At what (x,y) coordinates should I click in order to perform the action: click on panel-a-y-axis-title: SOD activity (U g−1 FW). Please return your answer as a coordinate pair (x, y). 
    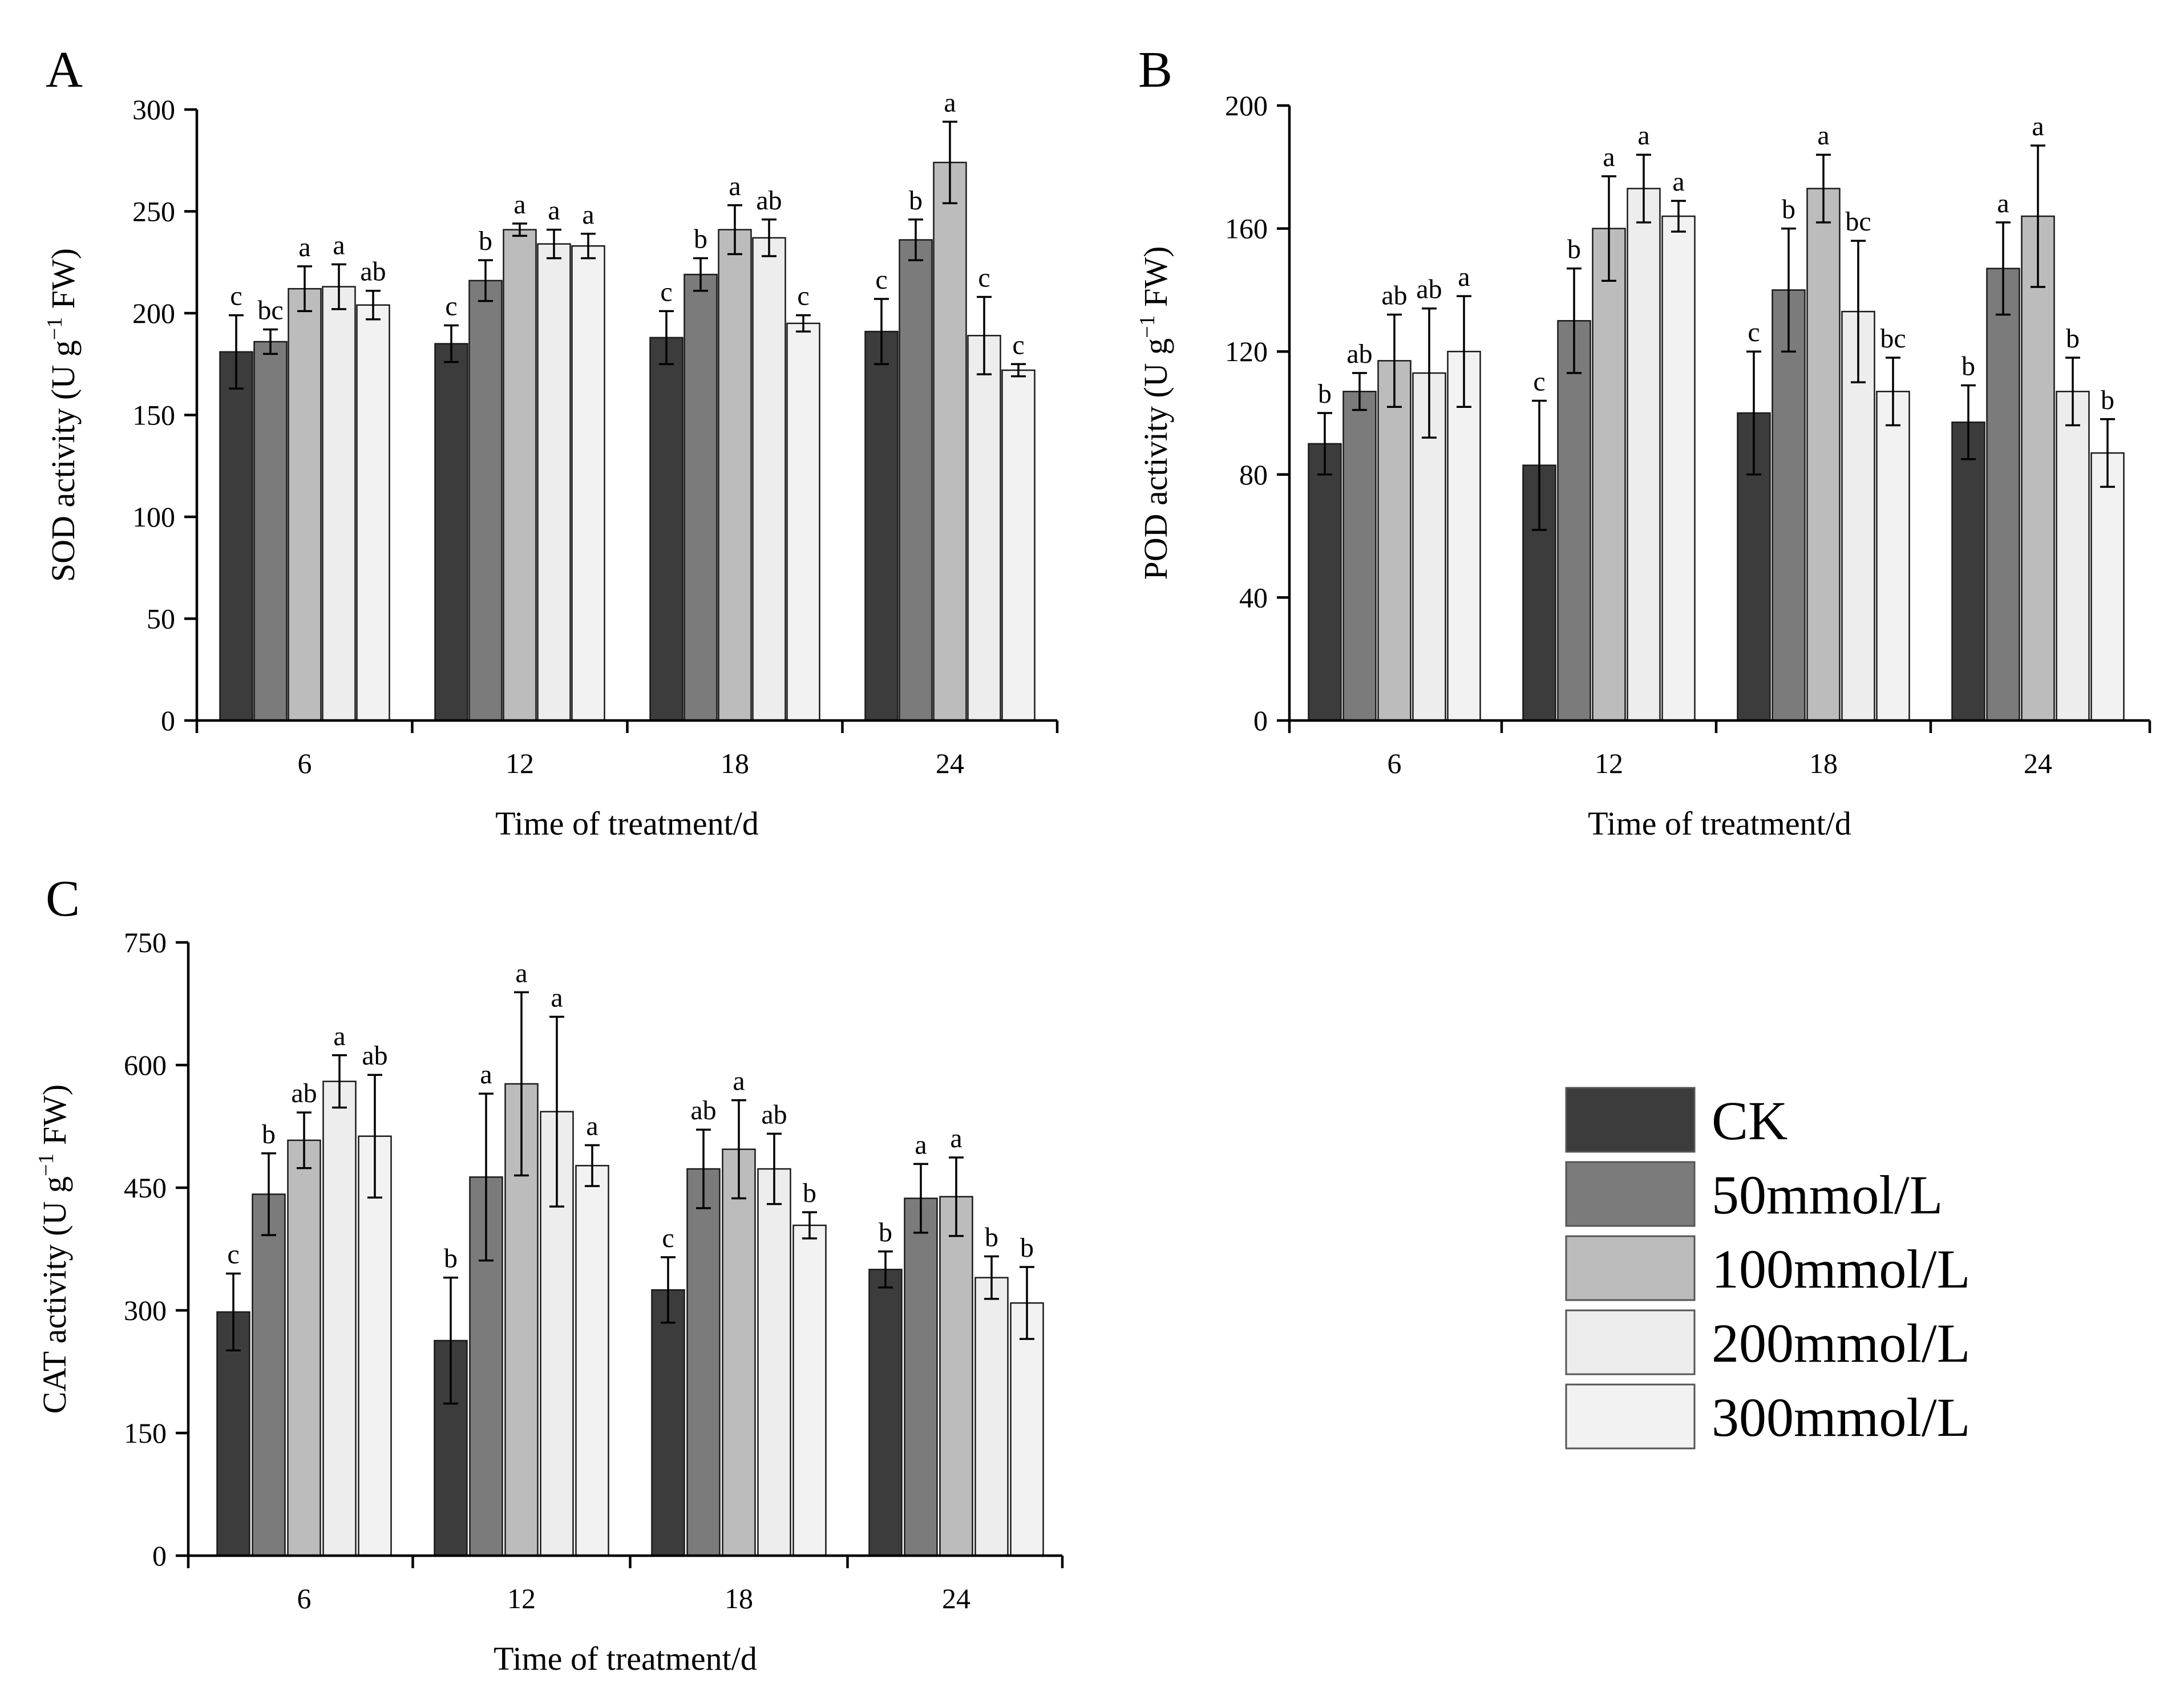
    Looking at the image, I should click on (62, 415).